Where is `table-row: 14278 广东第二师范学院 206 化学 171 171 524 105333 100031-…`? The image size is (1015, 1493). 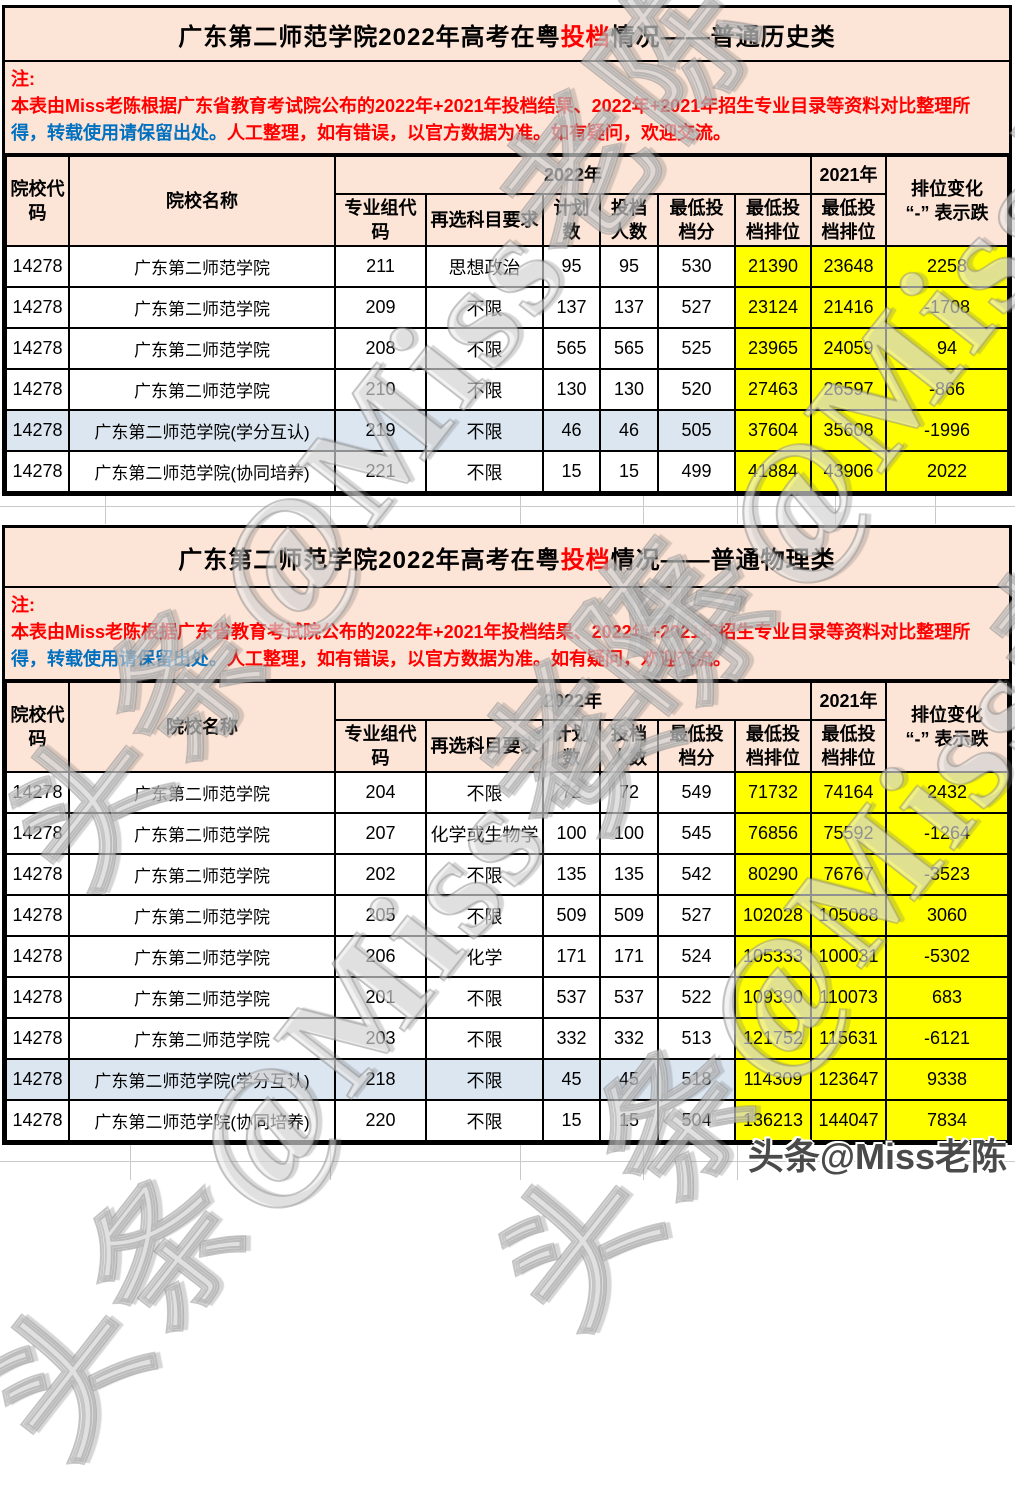
table-row: 14278 广东第二师范学院 206 化学 171 171 524 105333 100031-… is located at coordinates (507, 956).